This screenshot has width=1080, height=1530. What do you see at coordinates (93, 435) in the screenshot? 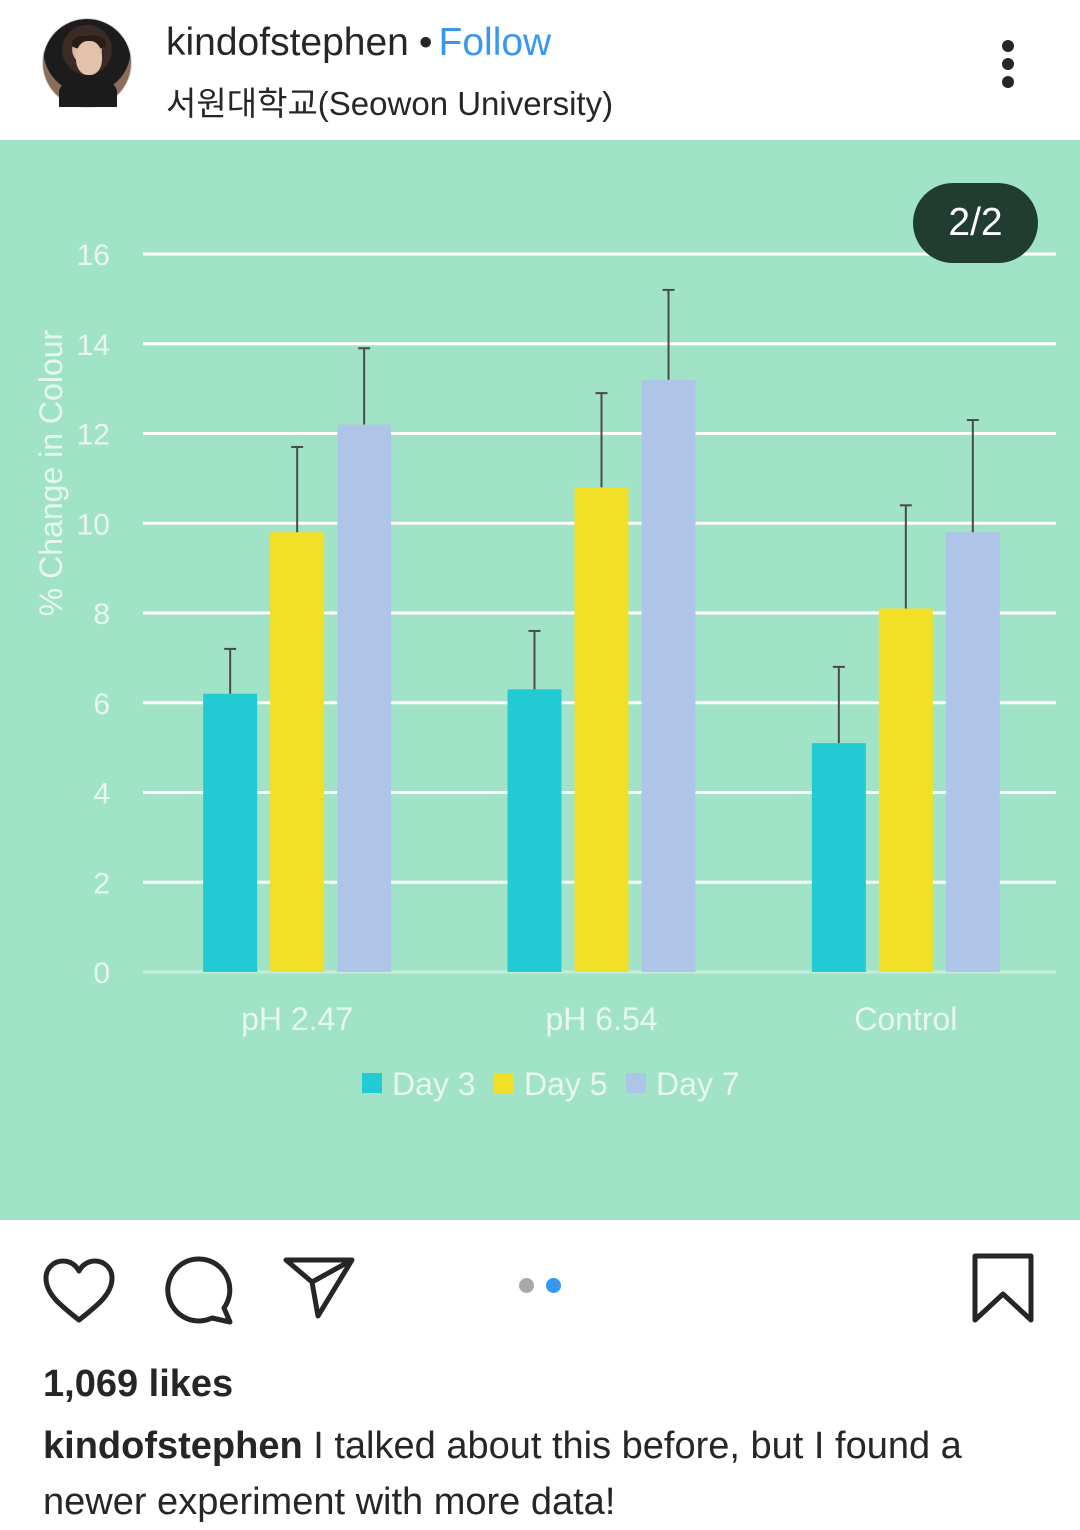
I see `y-tick-label: 12` at bounding box center [93, 435].